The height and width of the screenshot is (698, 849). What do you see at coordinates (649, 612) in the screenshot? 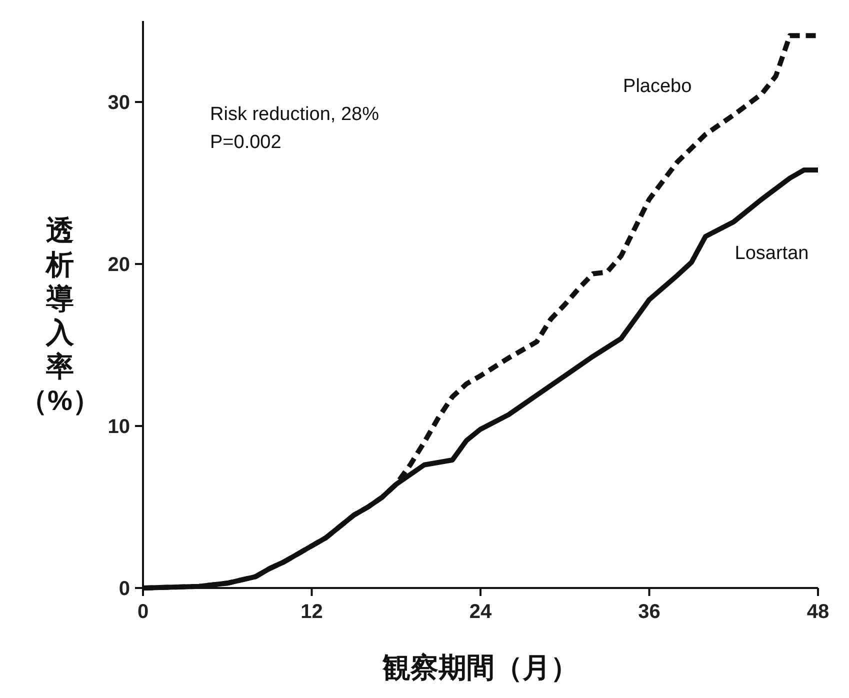
I see `x-tick-label: 36` at bounding box center [649, 612].